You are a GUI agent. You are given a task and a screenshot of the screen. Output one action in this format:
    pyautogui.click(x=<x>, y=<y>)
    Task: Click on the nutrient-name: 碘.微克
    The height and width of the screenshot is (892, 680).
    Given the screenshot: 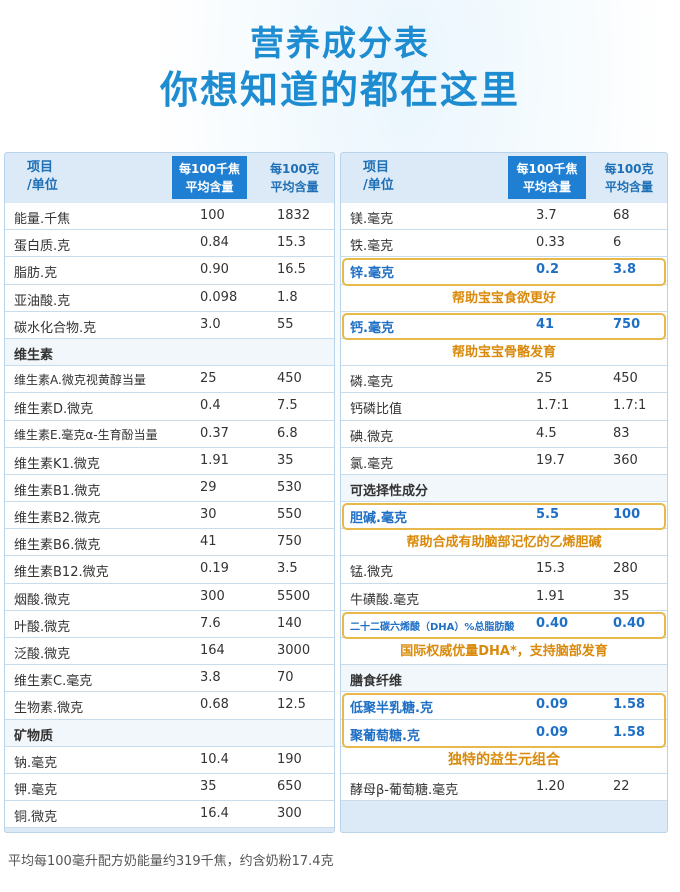 What is the action you would take?
    pyautogui.click(x=372, y=437)
    